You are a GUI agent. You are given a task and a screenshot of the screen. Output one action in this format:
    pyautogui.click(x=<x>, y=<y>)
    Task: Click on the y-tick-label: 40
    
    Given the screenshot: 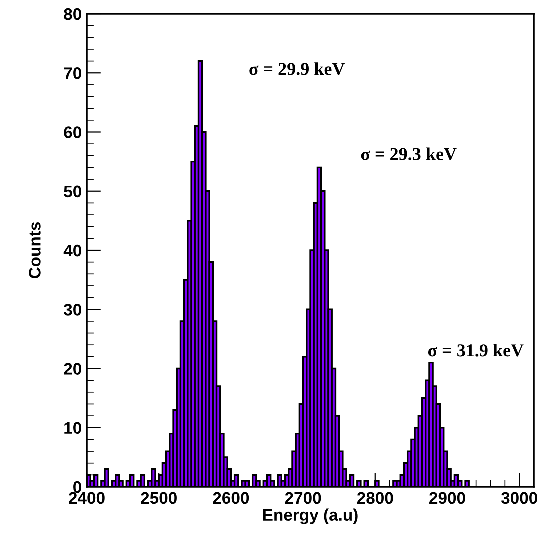 What is the action you would take?
    pyautogui.click(x=73, y=250)
    